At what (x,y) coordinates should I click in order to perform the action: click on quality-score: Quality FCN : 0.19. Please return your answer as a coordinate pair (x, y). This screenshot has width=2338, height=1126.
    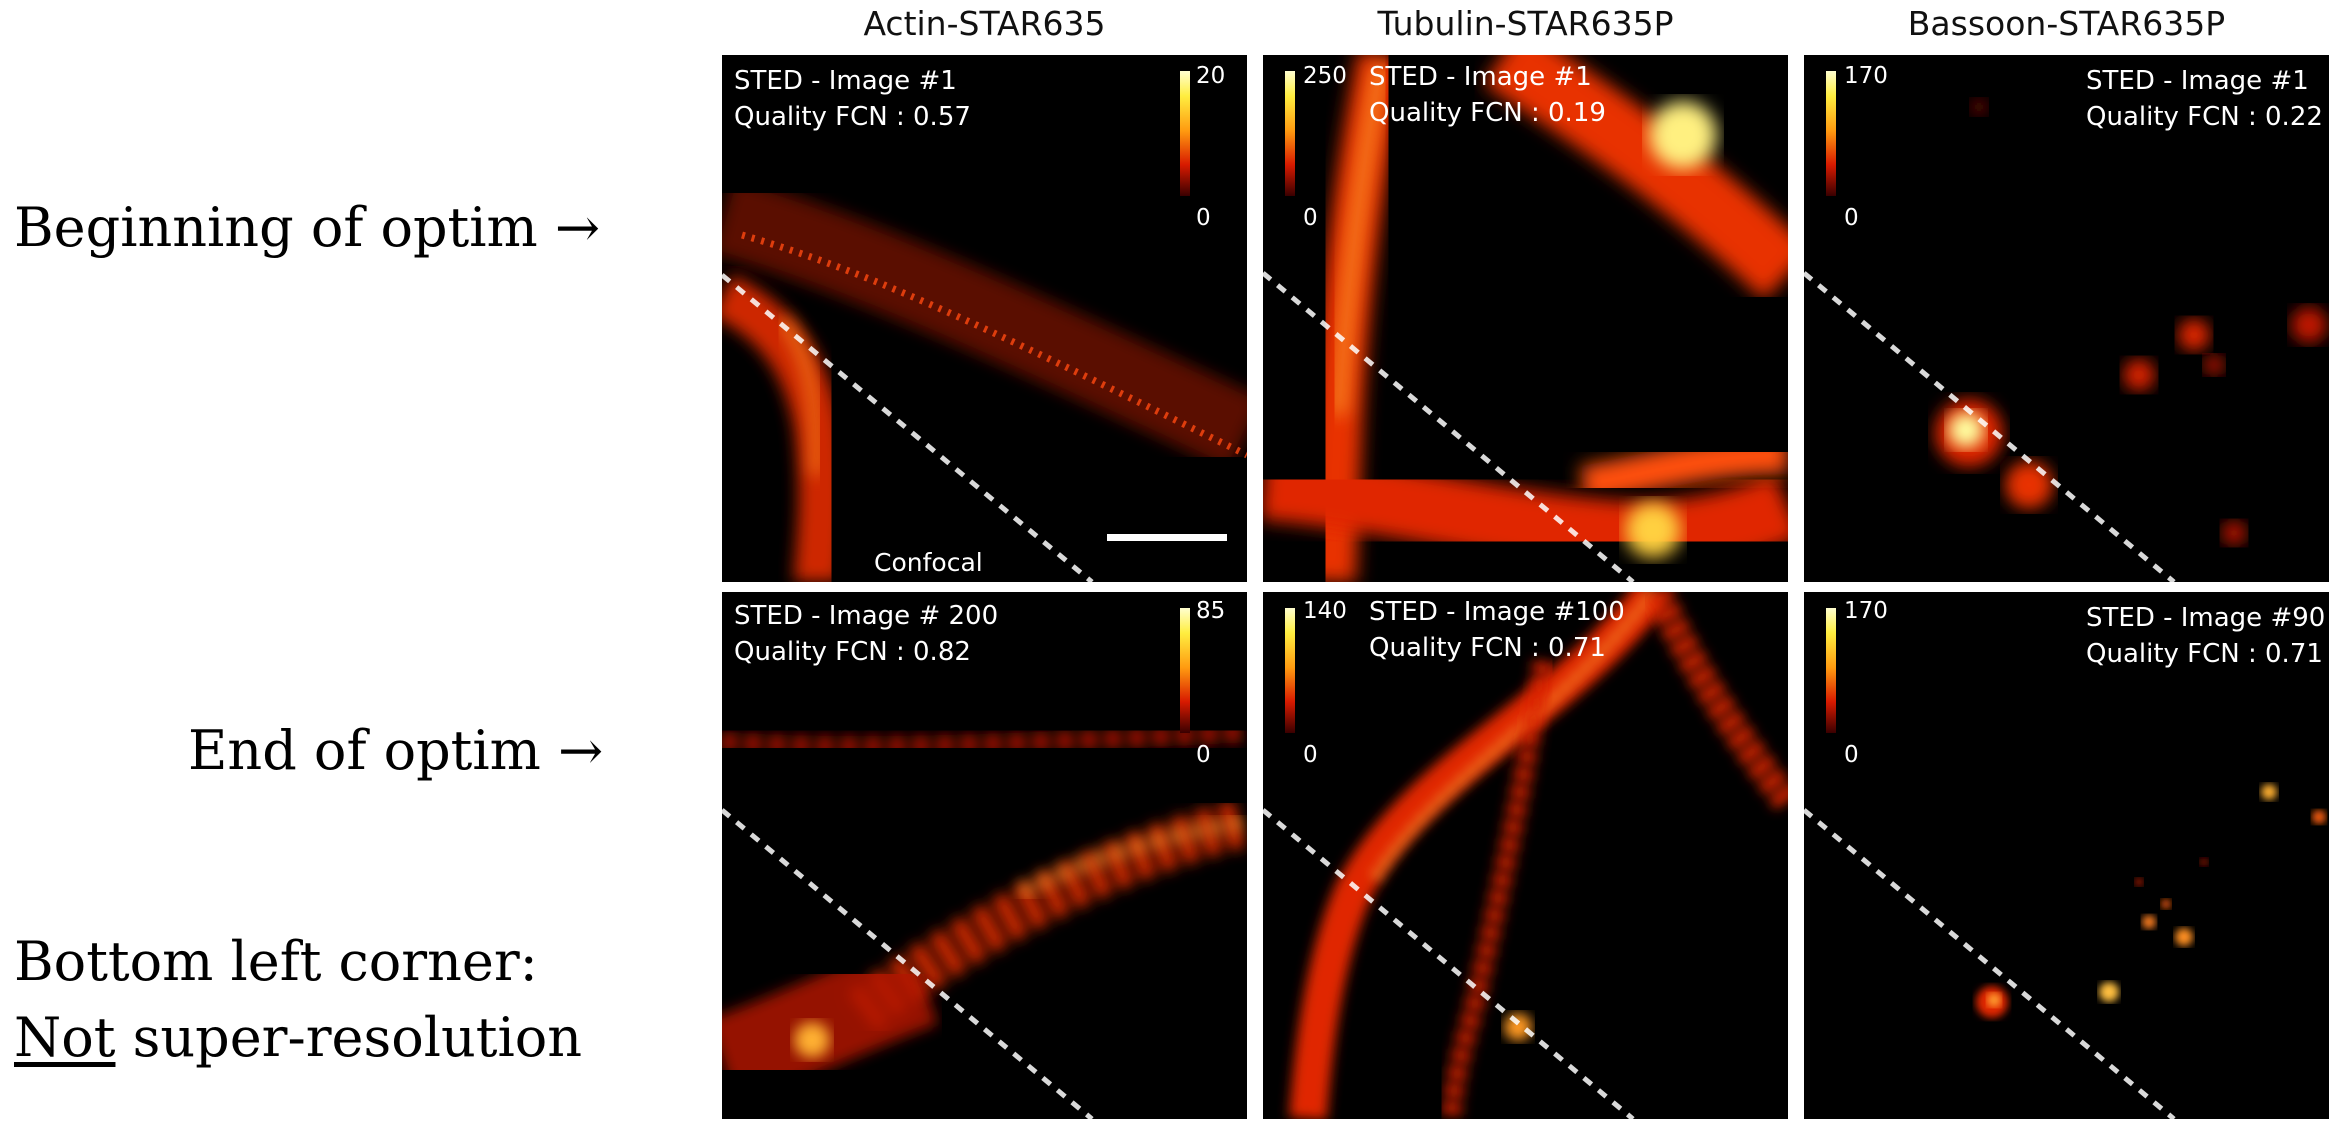
    Looking at the image, I should click on (1487, 113).